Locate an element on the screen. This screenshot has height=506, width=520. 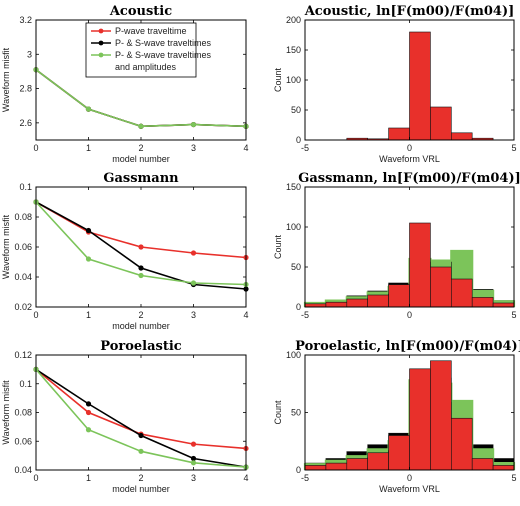
legend-entry-text: P-wave traveltime is located at coordinates (151, 31).